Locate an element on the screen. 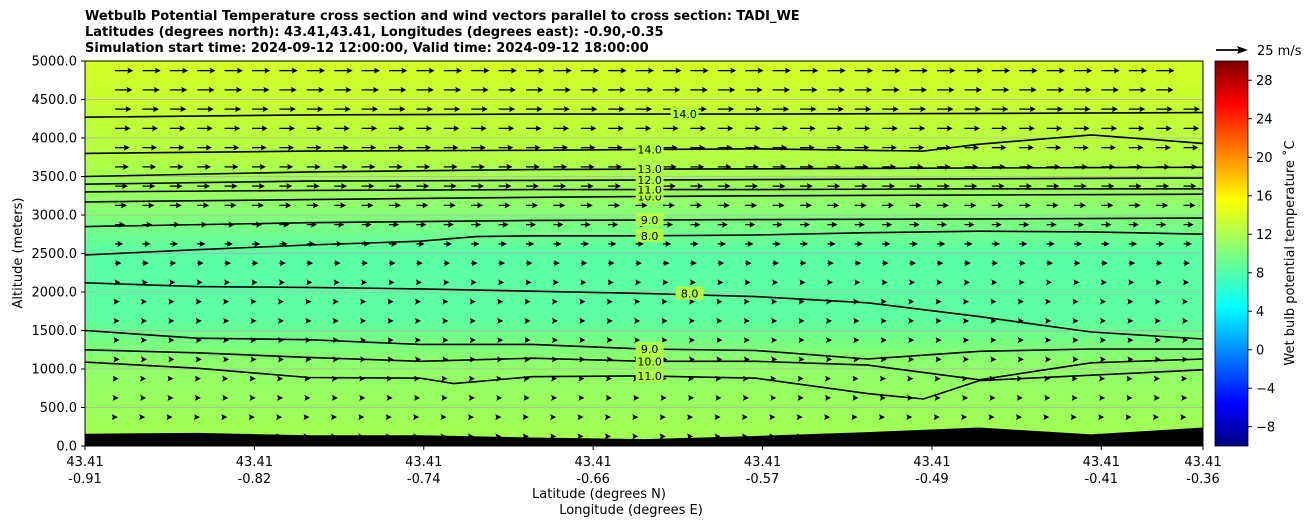 This screenshot has width=1311, height=526. contour-label-bg is located at coordinates (649, 179).